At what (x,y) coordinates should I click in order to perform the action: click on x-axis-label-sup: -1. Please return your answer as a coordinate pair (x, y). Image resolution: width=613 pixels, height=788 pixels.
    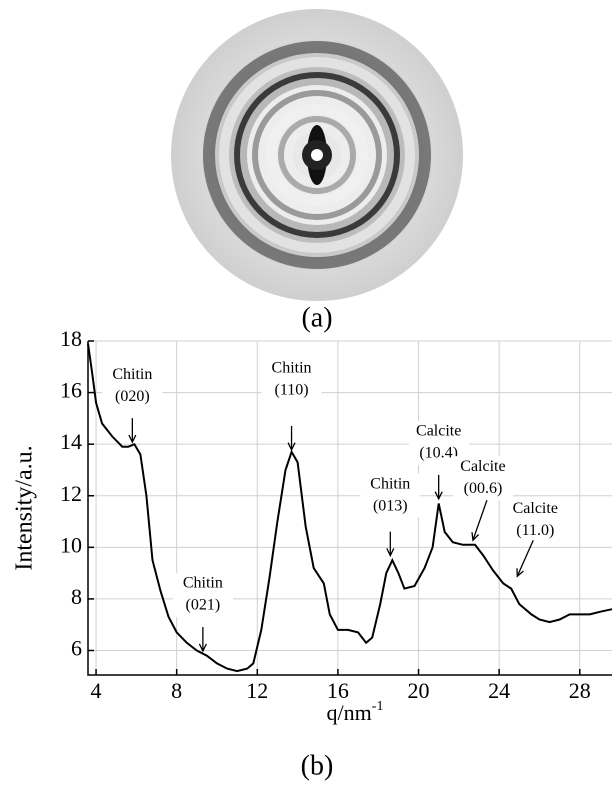
    Looking at the image, I should click on (378, 706).